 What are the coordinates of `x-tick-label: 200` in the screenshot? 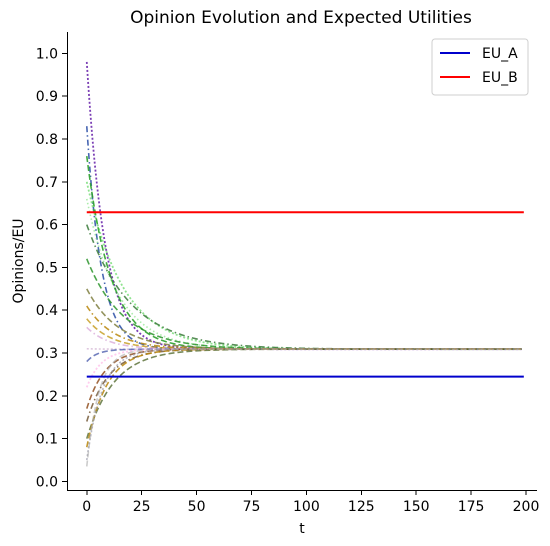 It's located at (526, 507).